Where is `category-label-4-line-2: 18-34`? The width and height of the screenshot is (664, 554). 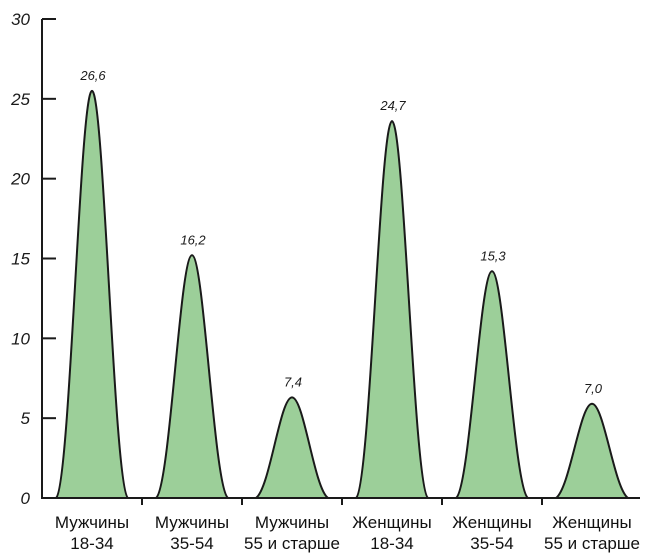
category-label-4-line-2: 18-34 is located at coordinates (391, 543).